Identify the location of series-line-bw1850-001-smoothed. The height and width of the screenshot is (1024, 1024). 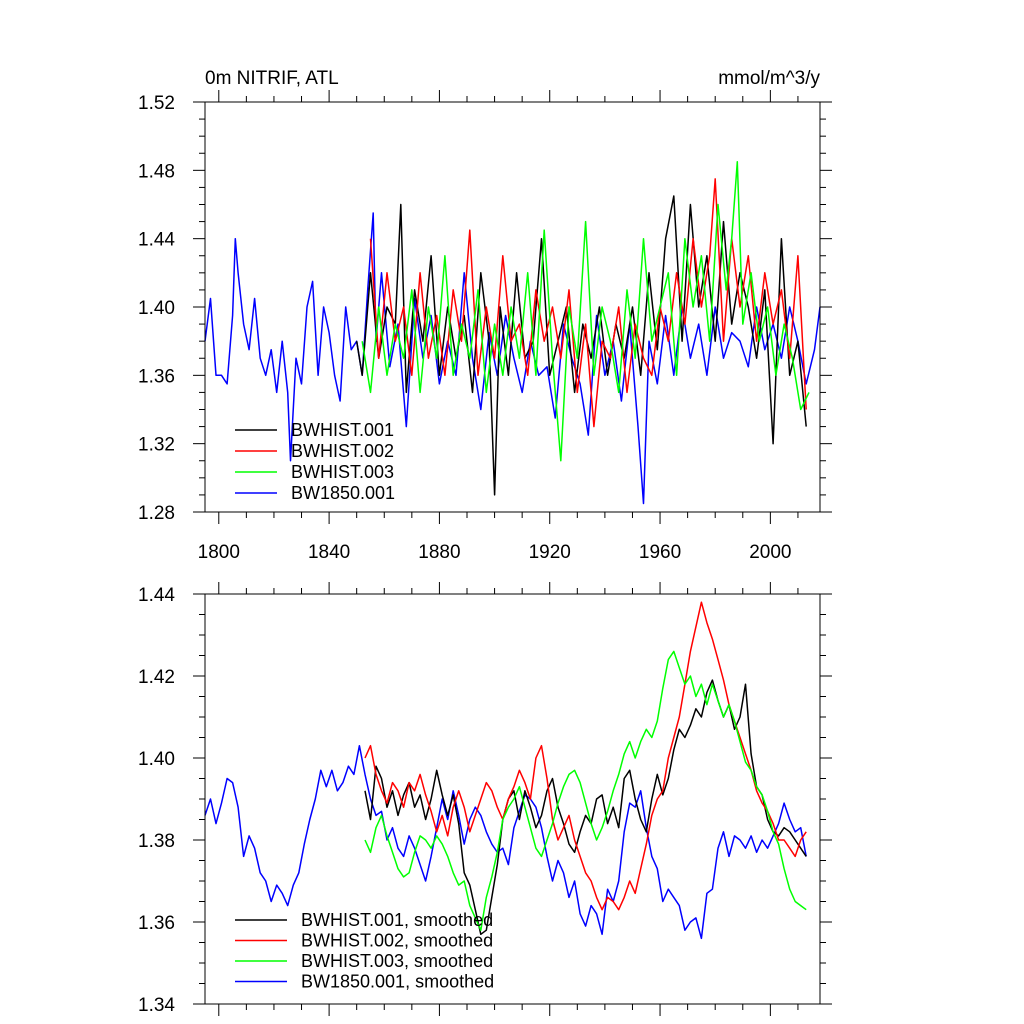
(505, 842).